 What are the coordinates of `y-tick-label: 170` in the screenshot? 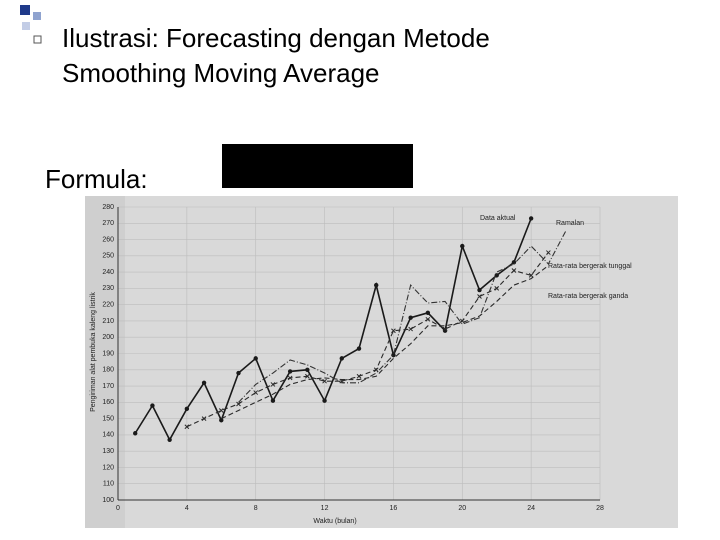 It's located at (108, 386).